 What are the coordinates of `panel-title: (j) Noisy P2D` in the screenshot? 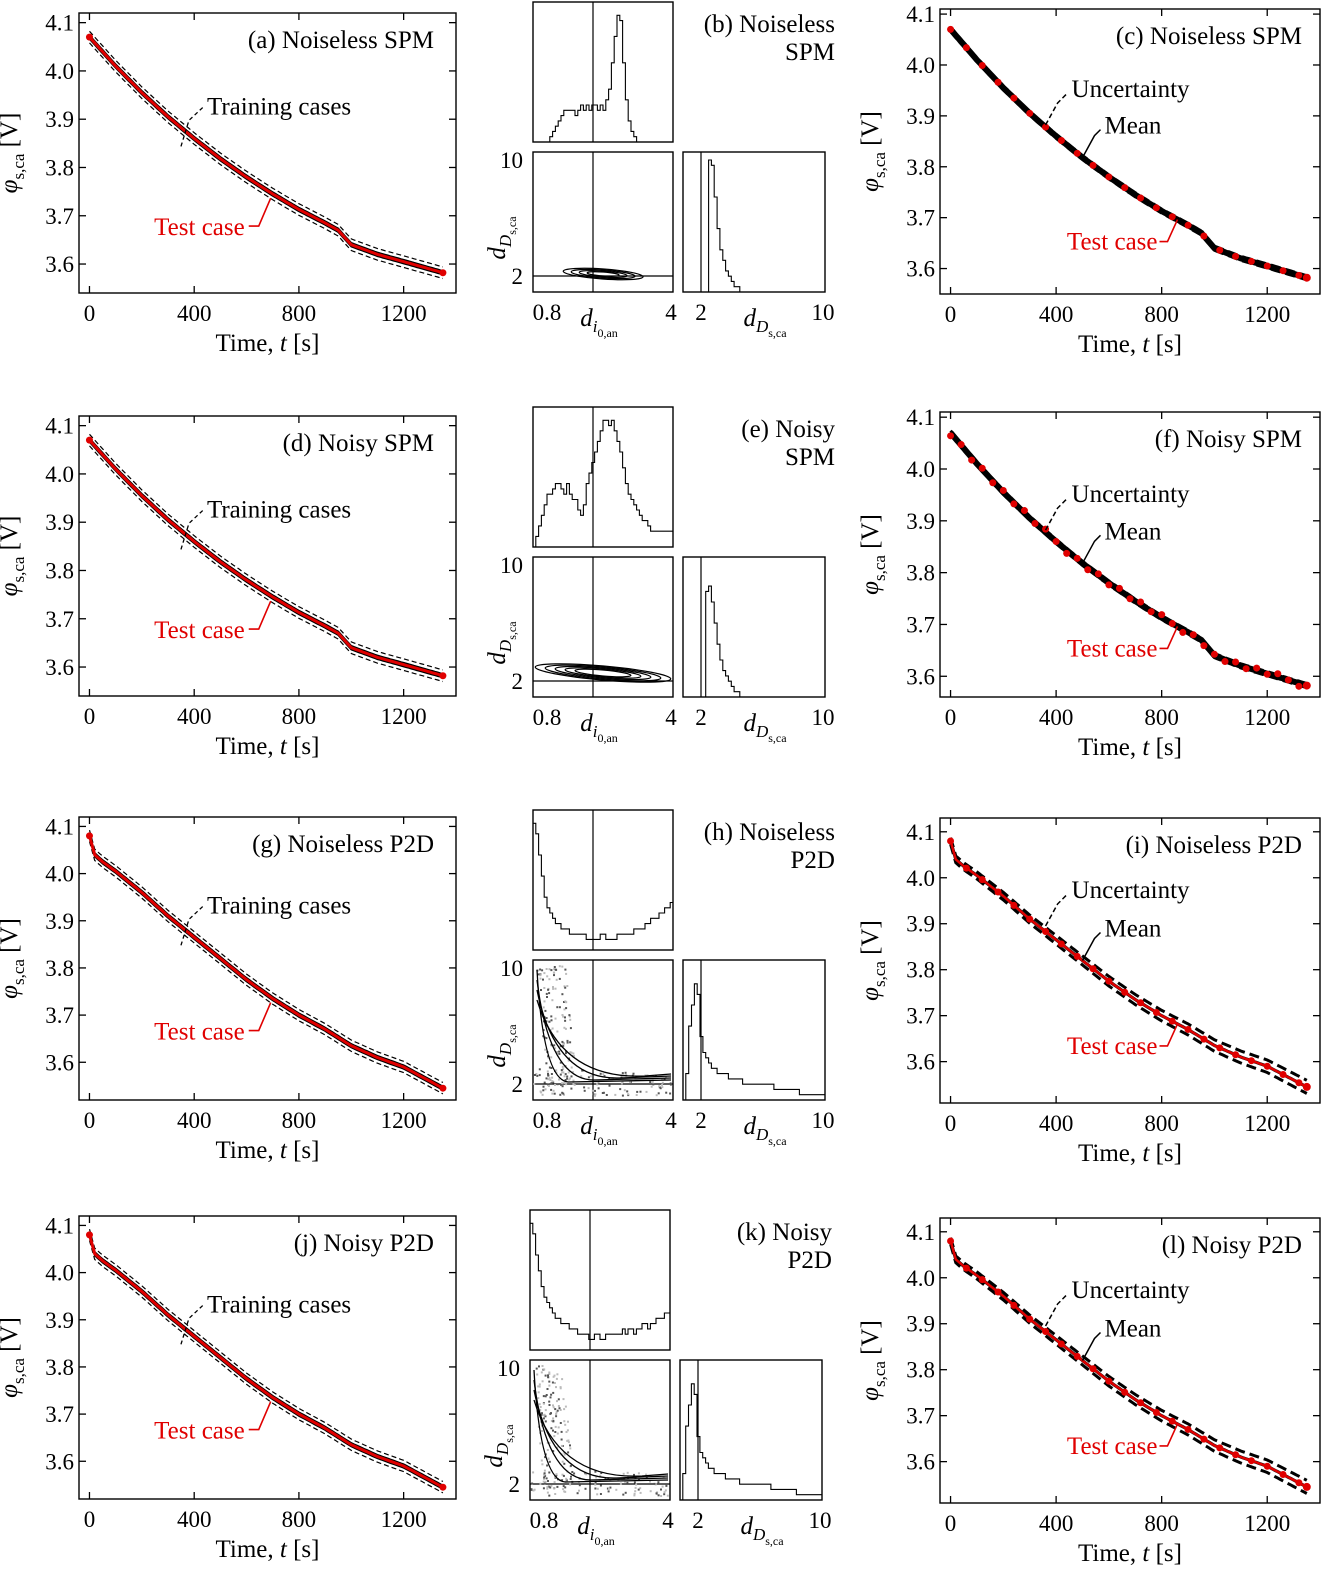 It's located at (364, 1243).